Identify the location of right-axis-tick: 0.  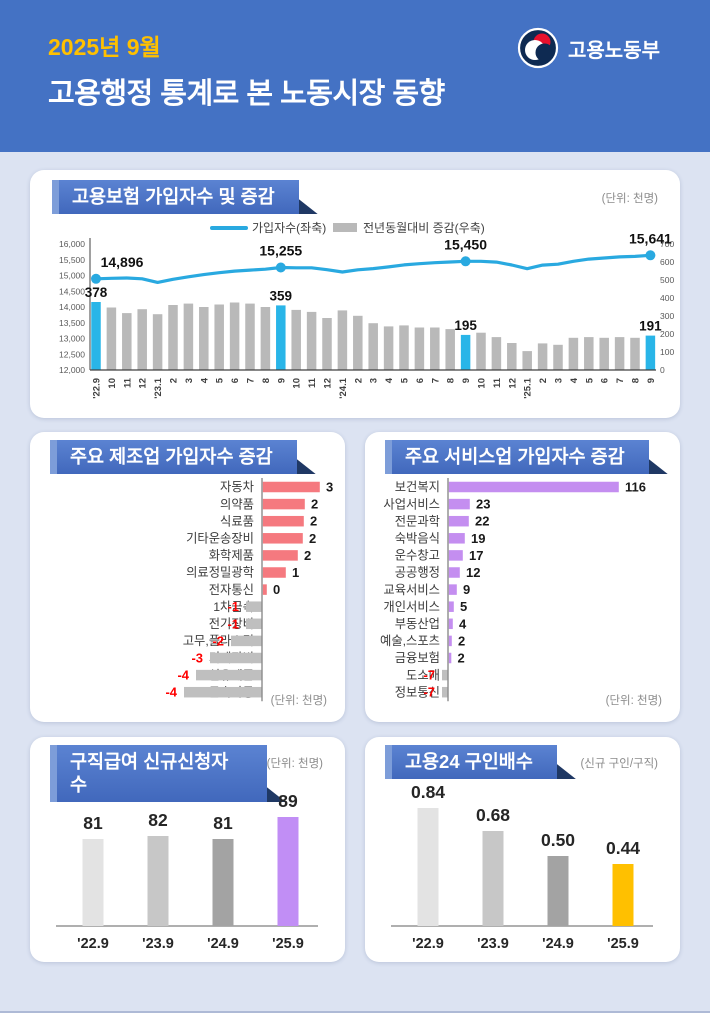
(662, 370).